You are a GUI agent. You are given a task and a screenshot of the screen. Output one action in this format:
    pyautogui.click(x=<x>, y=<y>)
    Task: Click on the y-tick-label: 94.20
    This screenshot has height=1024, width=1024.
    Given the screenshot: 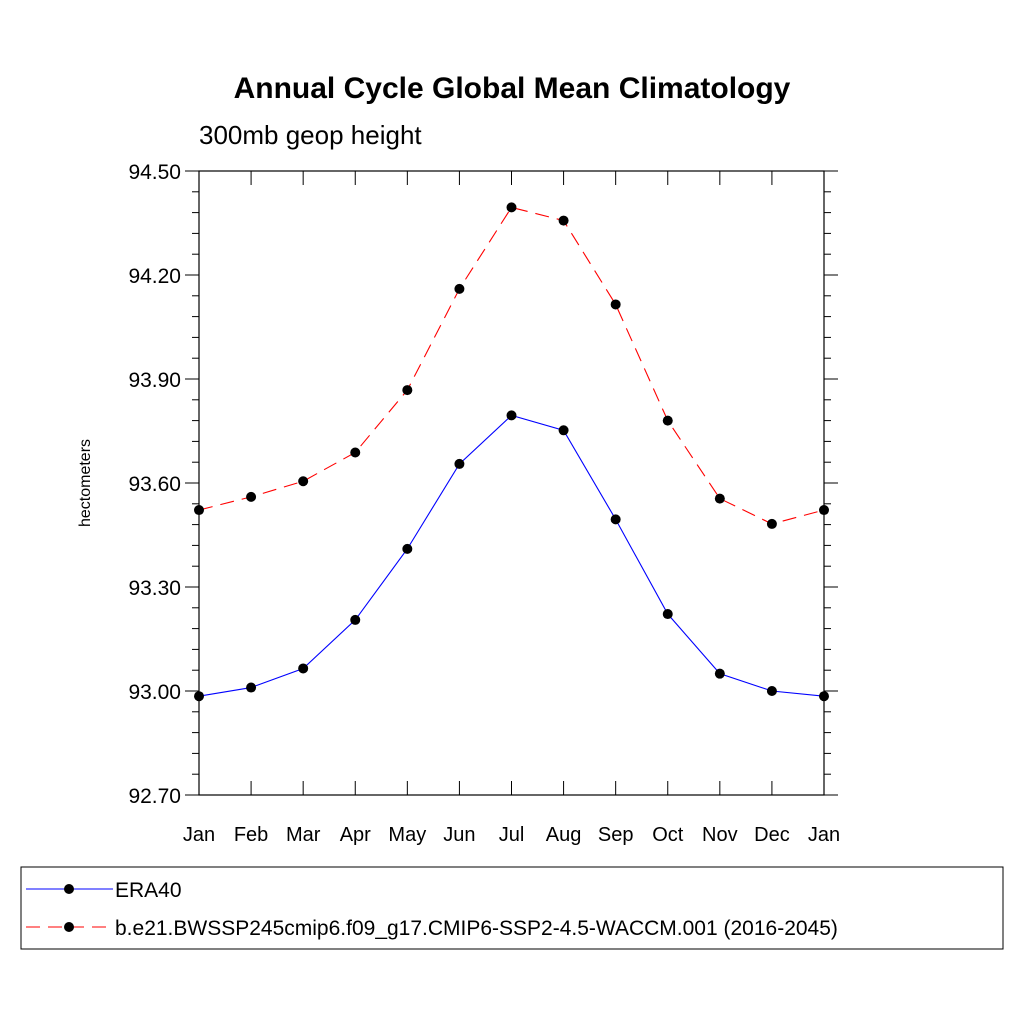 What is the action you would take?
    pyautogui.click(x=154, y=276)
    